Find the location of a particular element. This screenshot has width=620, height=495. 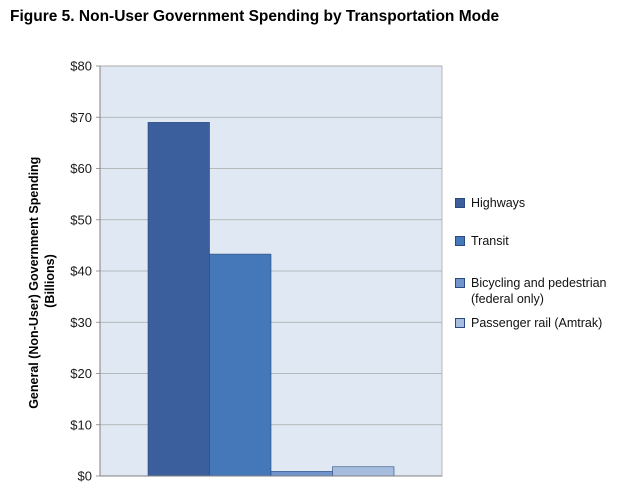

legend-item-passenger-rail: Passenger rail (Amtrak) is located at coordinates (537, 323).